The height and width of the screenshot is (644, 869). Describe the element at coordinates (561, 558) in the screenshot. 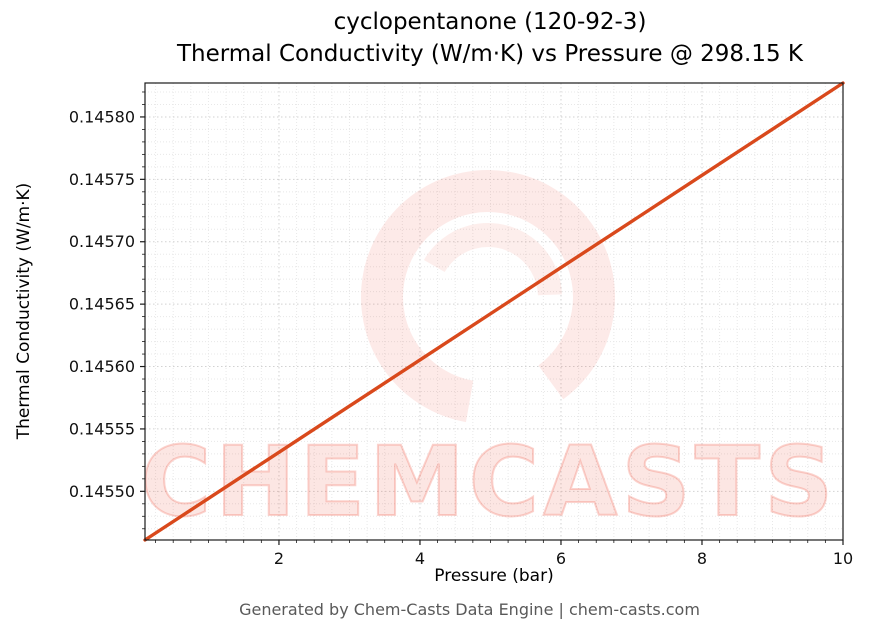

I see `x-tick-label: 6` at that location.